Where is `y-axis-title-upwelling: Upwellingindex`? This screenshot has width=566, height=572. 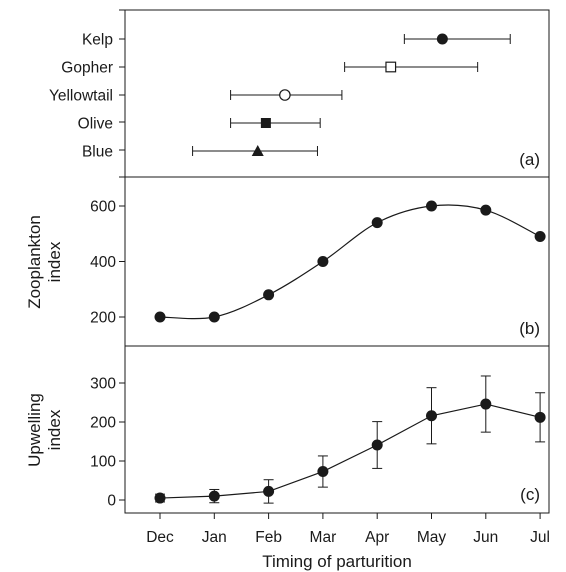 y-axis-title-upwelling: Upwellingindex is located at coordinates (44, 430).